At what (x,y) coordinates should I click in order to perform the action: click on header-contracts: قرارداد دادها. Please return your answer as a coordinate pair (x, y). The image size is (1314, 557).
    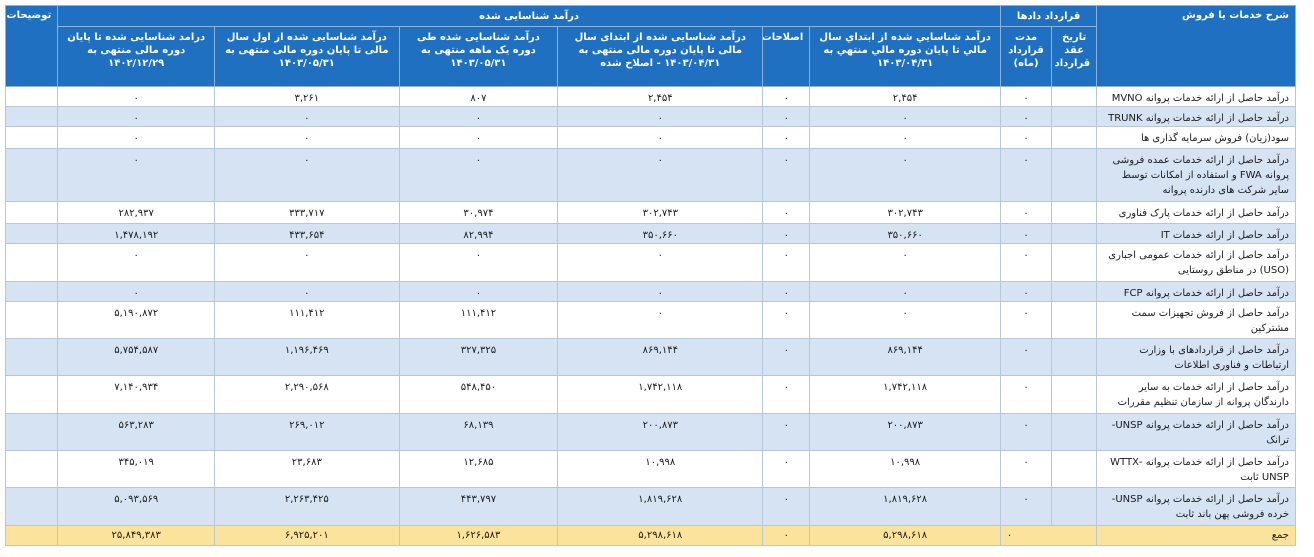
    Looking at the image, I should click on (1048, 16).